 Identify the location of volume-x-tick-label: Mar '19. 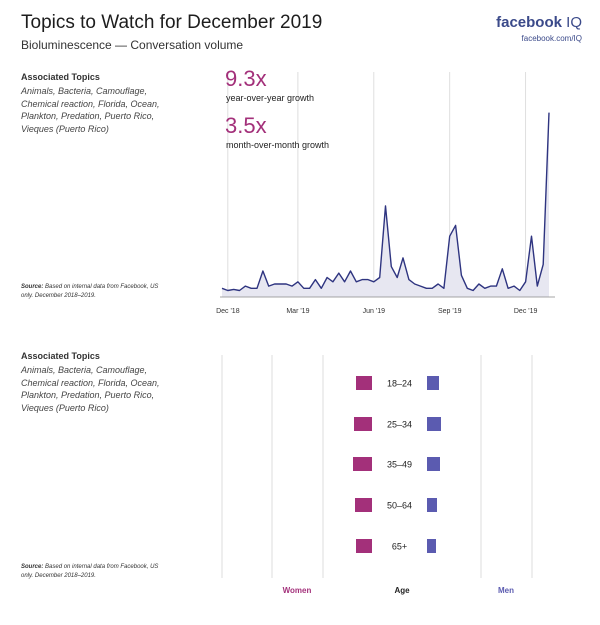
(297, 311).